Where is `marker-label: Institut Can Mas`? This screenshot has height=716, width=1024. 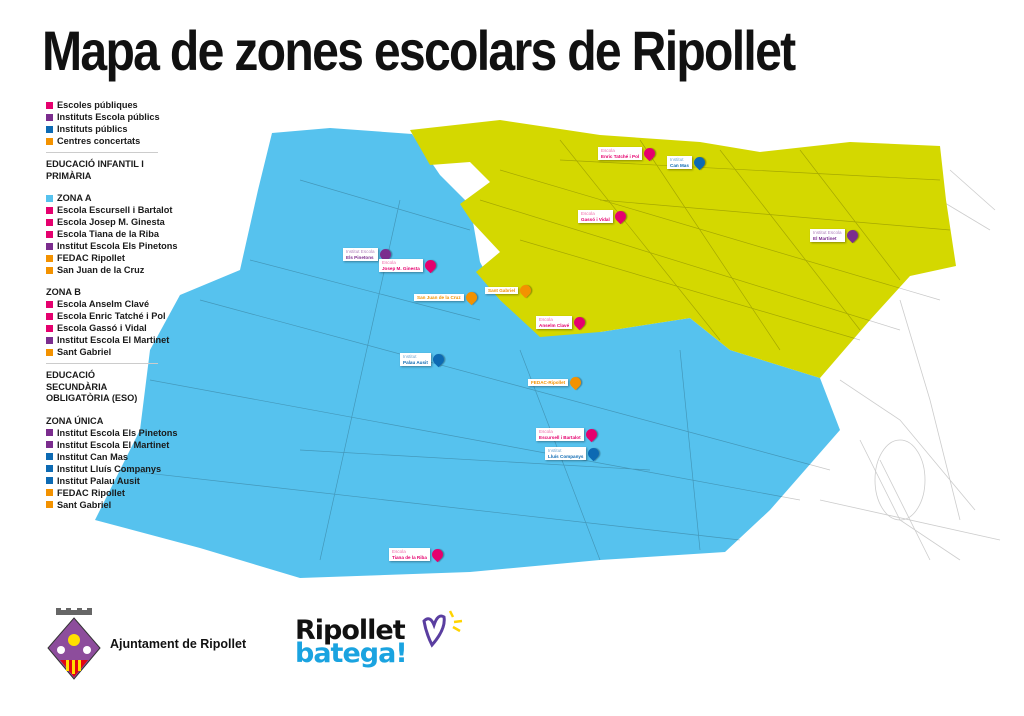 marker-label: Institut Can Mas is located at coordinates (679, 162).